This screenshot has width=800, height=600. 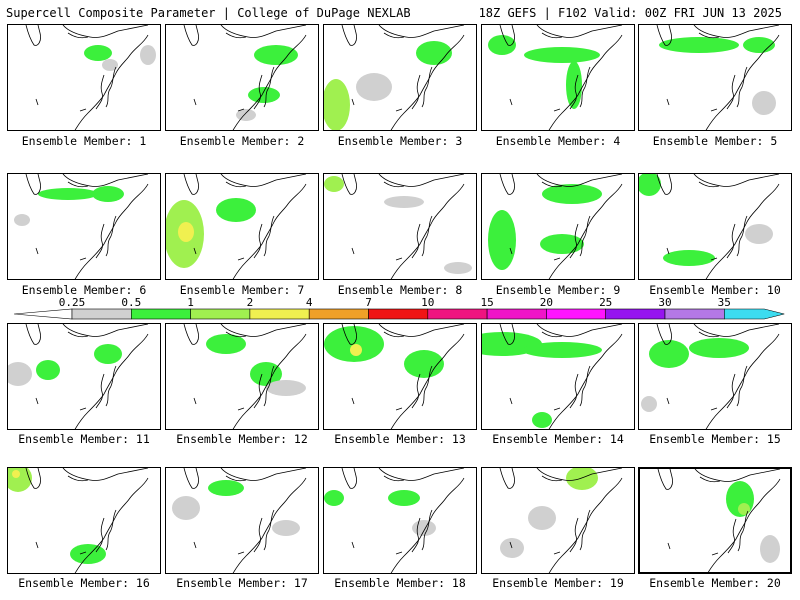 I want to click on ensemble-member-label: Ensemble Member: 6, so click(x=84, y=290).